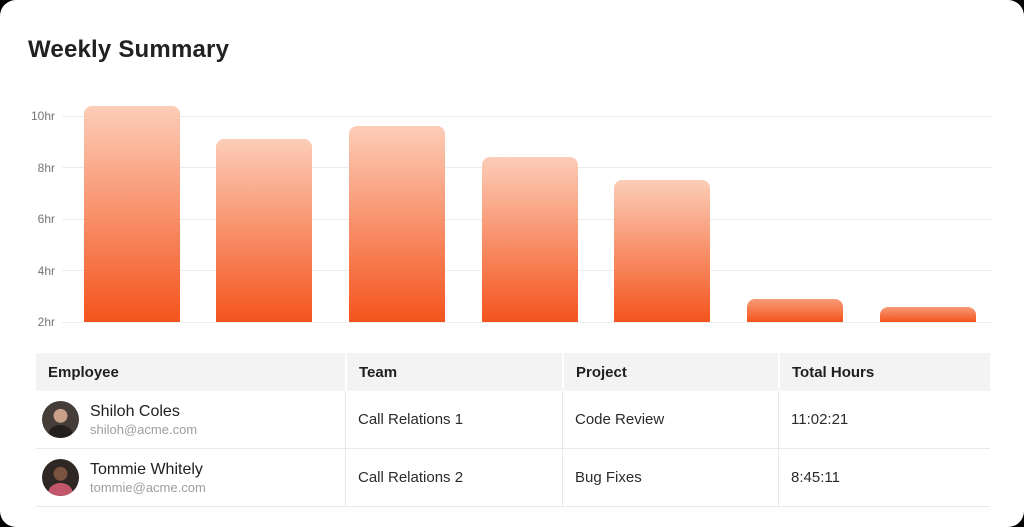 The width and height of the screenshot is (1024, 527). Describe the element at coordinates (42, 116) in the screenshot. I see `y-axis-tick-label: 10hr` at that location.